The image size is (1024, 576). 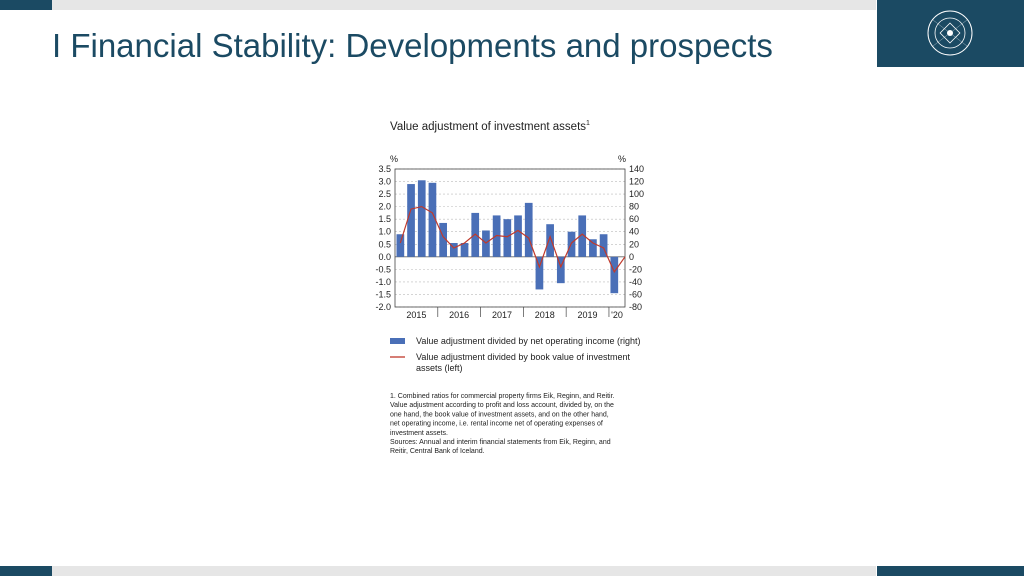 What do you see at coordinates (636, 169) in the screenshot?
I see `right-tick-label: 140` at bounding box center [636, 169].